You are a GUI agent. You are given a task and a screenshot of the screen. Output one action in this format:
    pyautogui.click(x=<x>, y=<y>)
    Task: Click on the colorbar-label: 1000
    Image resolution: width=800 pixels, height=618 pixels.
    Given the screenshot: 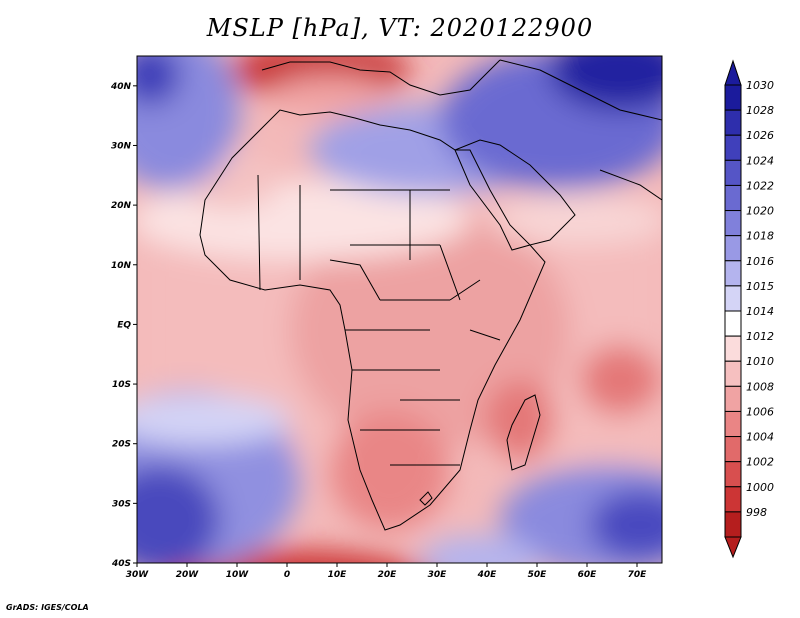 What is the action you would take?
    pyautogui.click(x=760, y=487)
    